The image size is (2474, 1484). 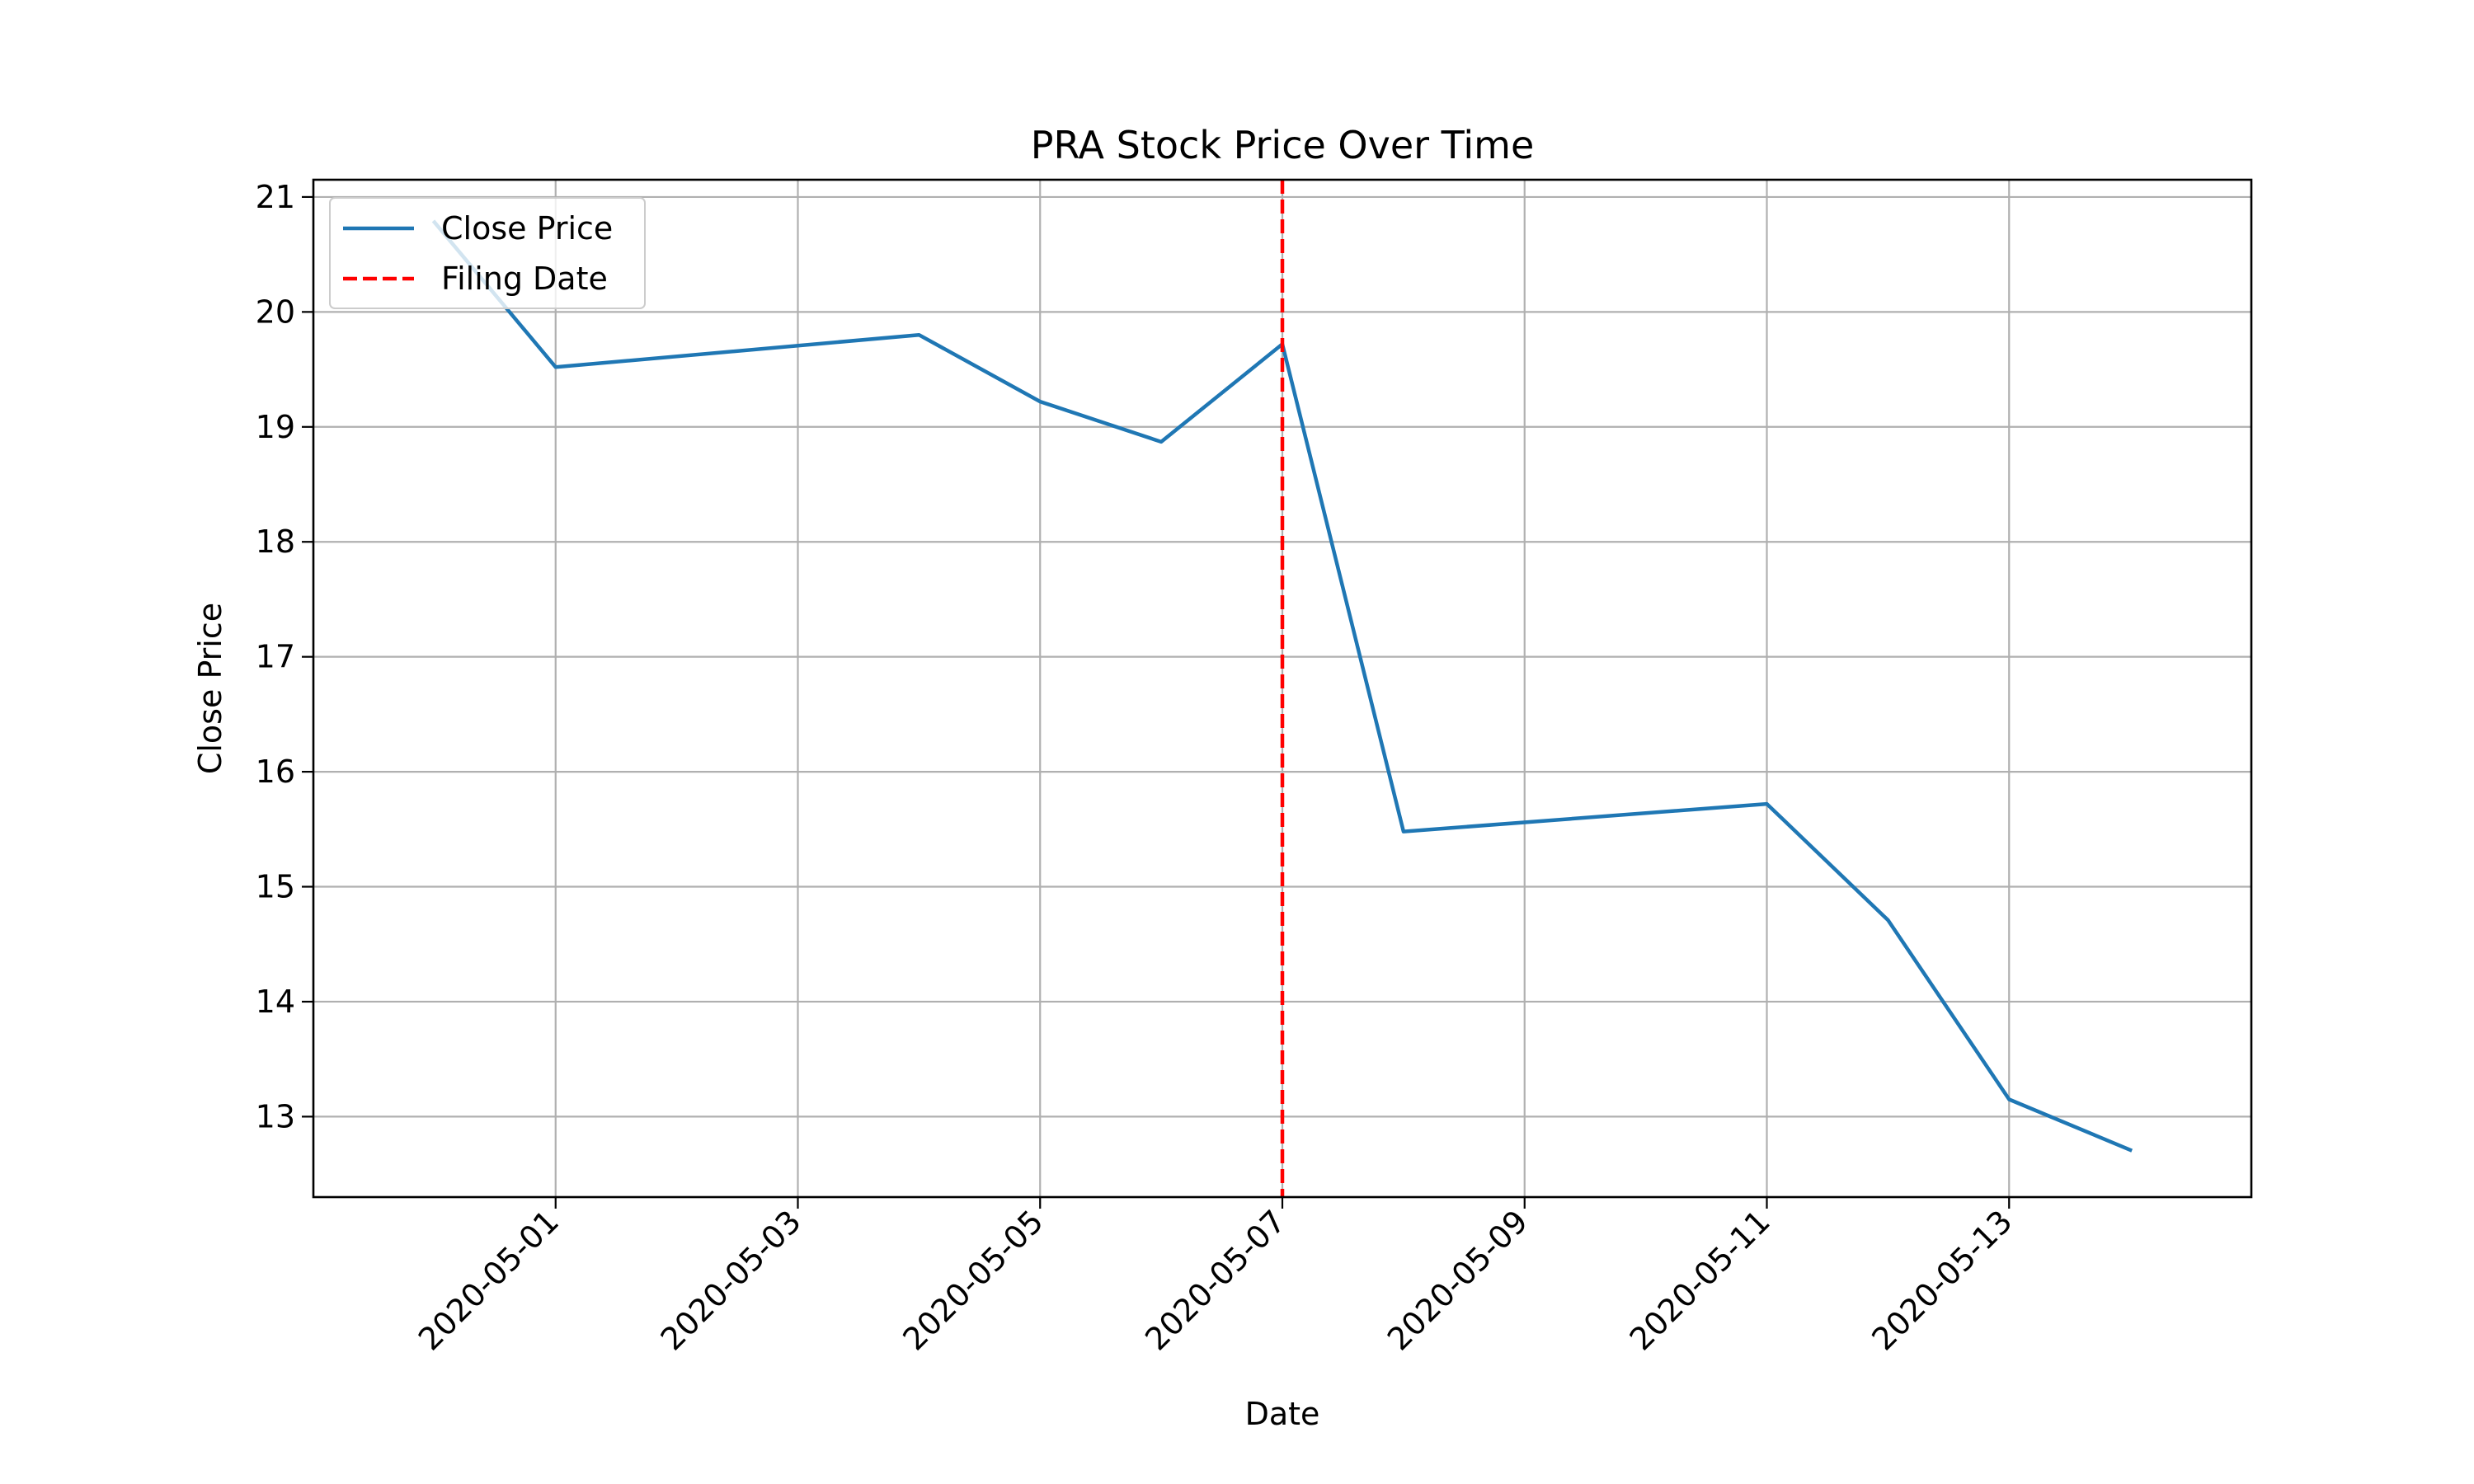 I want to click on y-axis-ticks: 13 14 15 16 17 18 19 20 21, so click(x=284, y=656).